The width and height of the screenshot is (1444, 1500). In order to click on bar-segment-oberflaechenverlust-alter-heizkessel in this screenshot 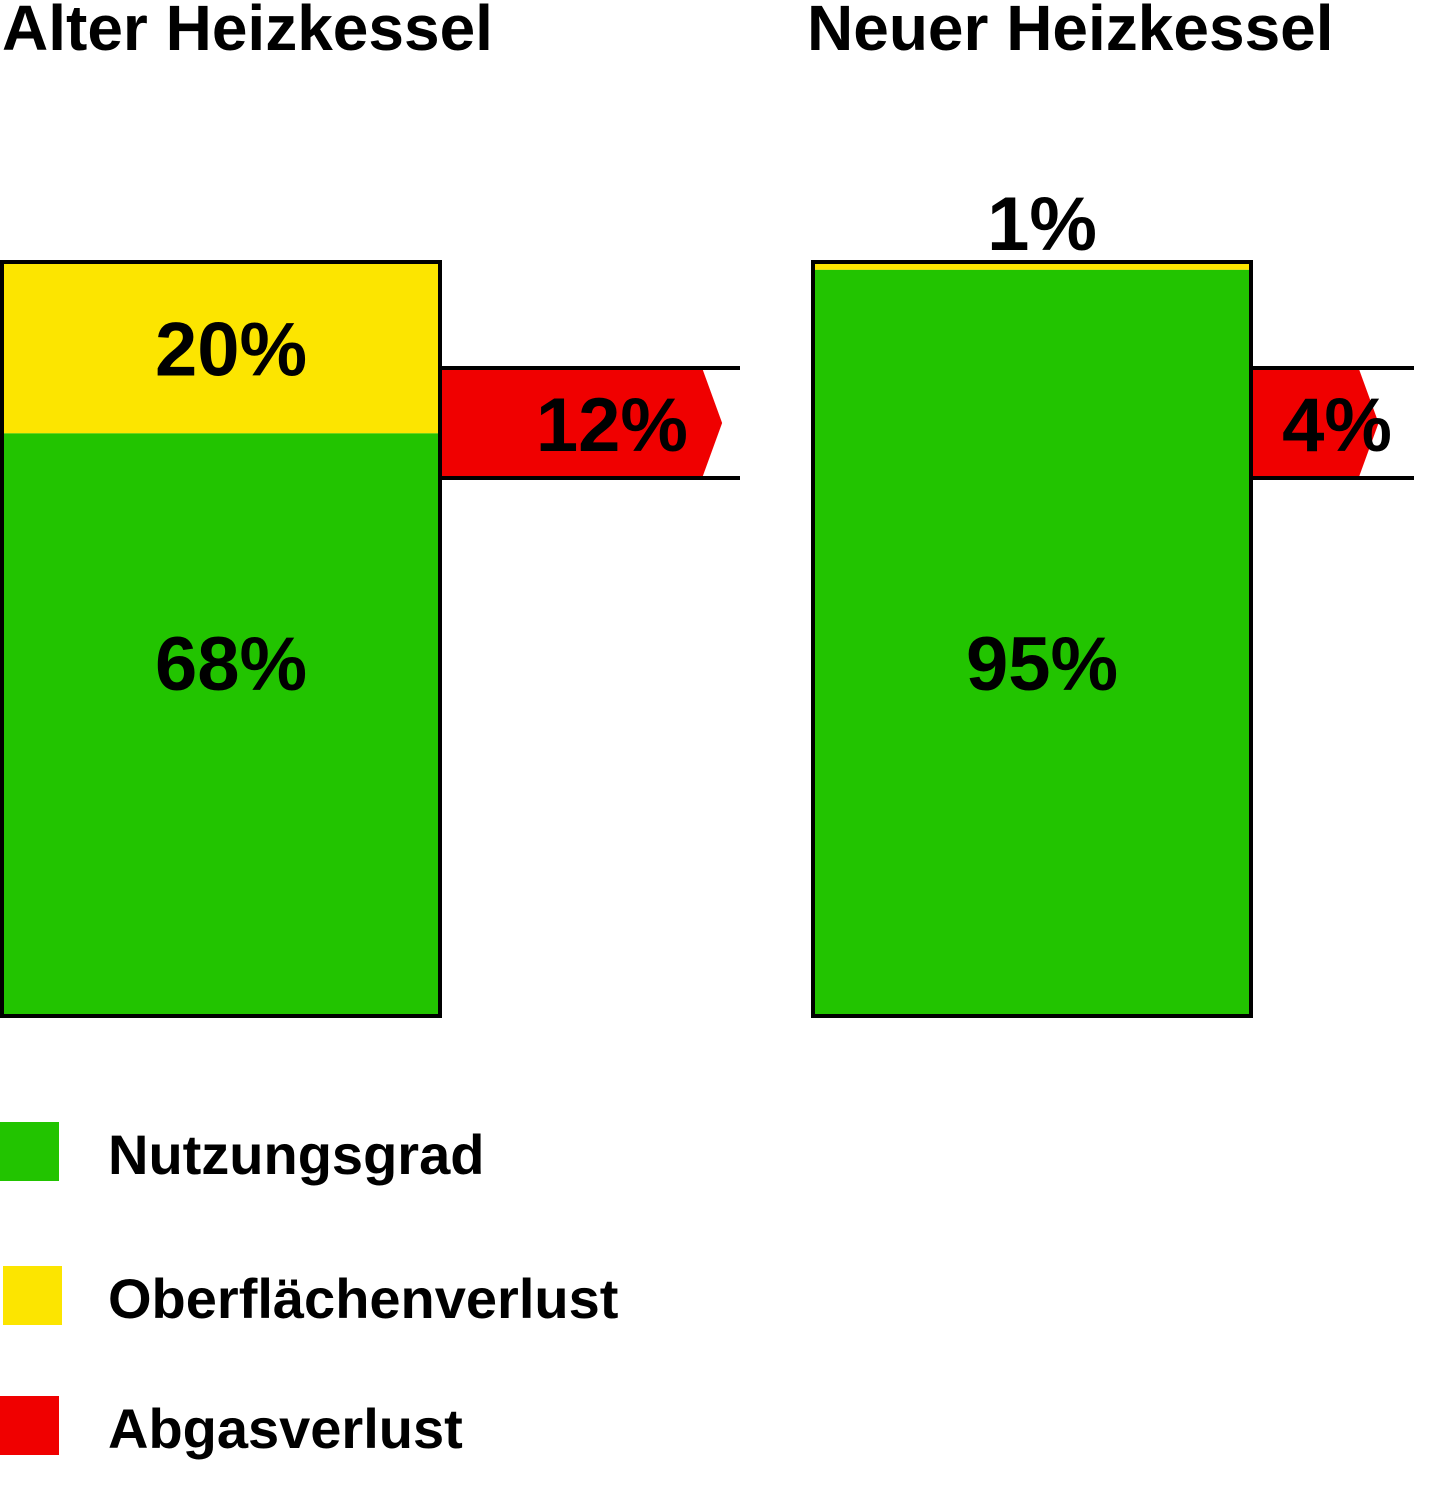, I will do `click(221, 348)`.